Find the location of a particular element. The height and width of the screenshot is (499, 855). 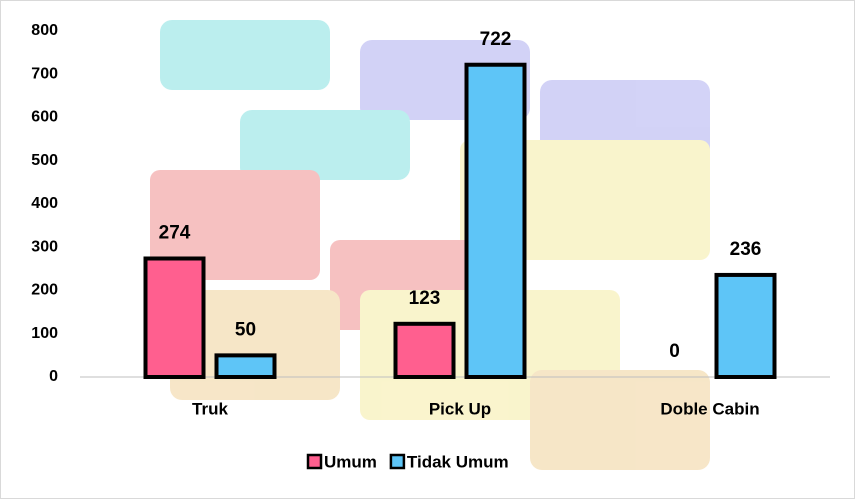

x-tick-label: Doble Cabin is located at coordinates (709, 408).